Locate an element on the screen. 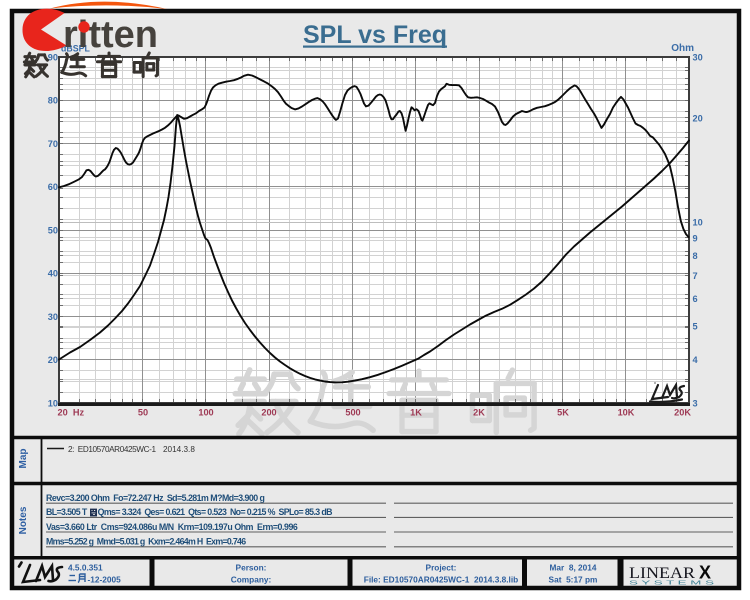  svg-text: 90 is located at coordinates (53, 57).